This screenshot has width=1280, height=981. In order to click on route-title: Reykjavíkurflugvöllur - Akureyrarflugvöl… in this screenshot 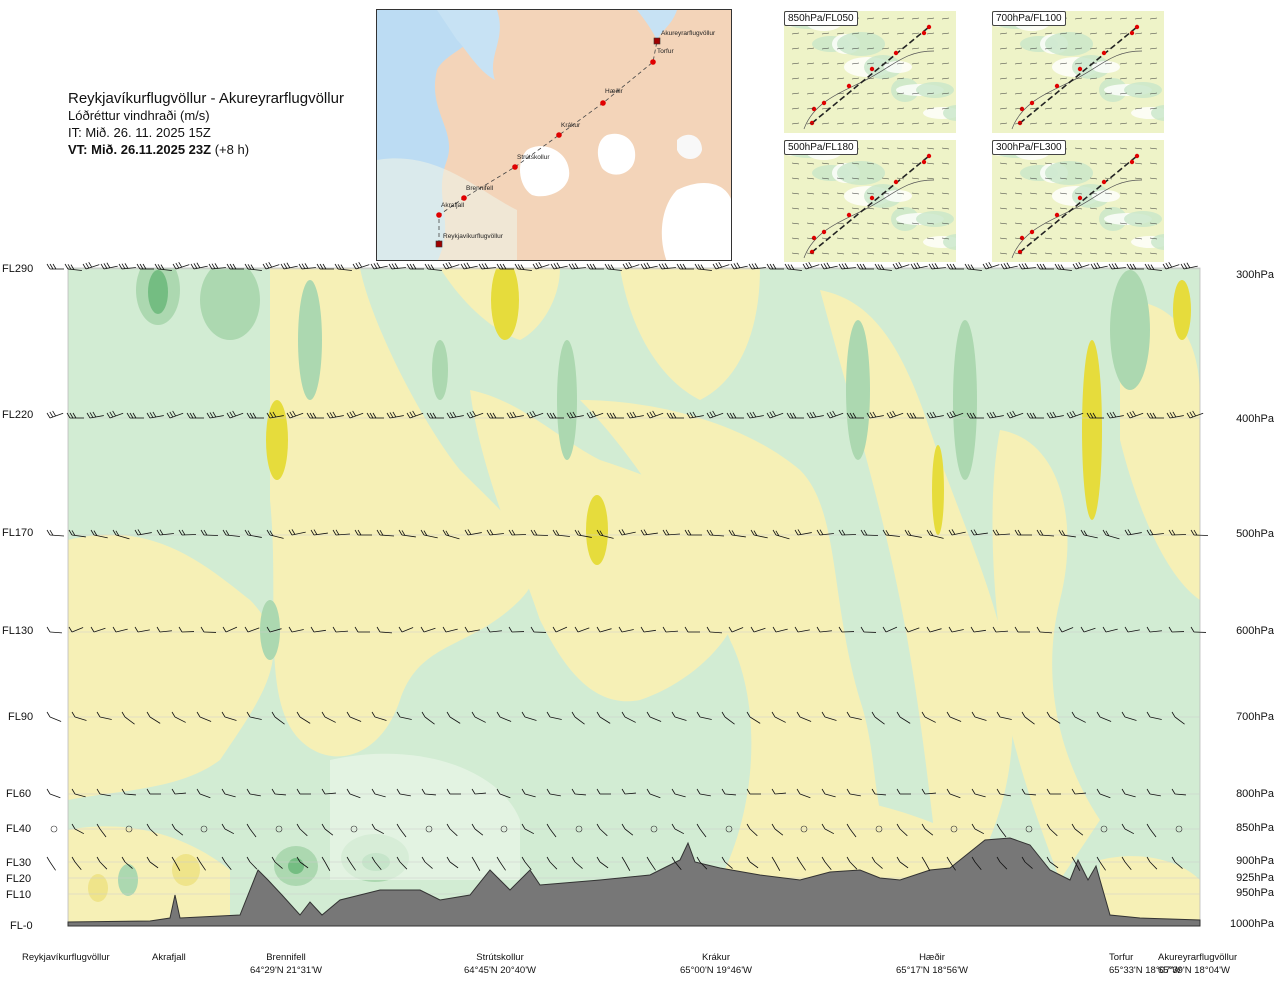, I will do `click(206, 98)`.